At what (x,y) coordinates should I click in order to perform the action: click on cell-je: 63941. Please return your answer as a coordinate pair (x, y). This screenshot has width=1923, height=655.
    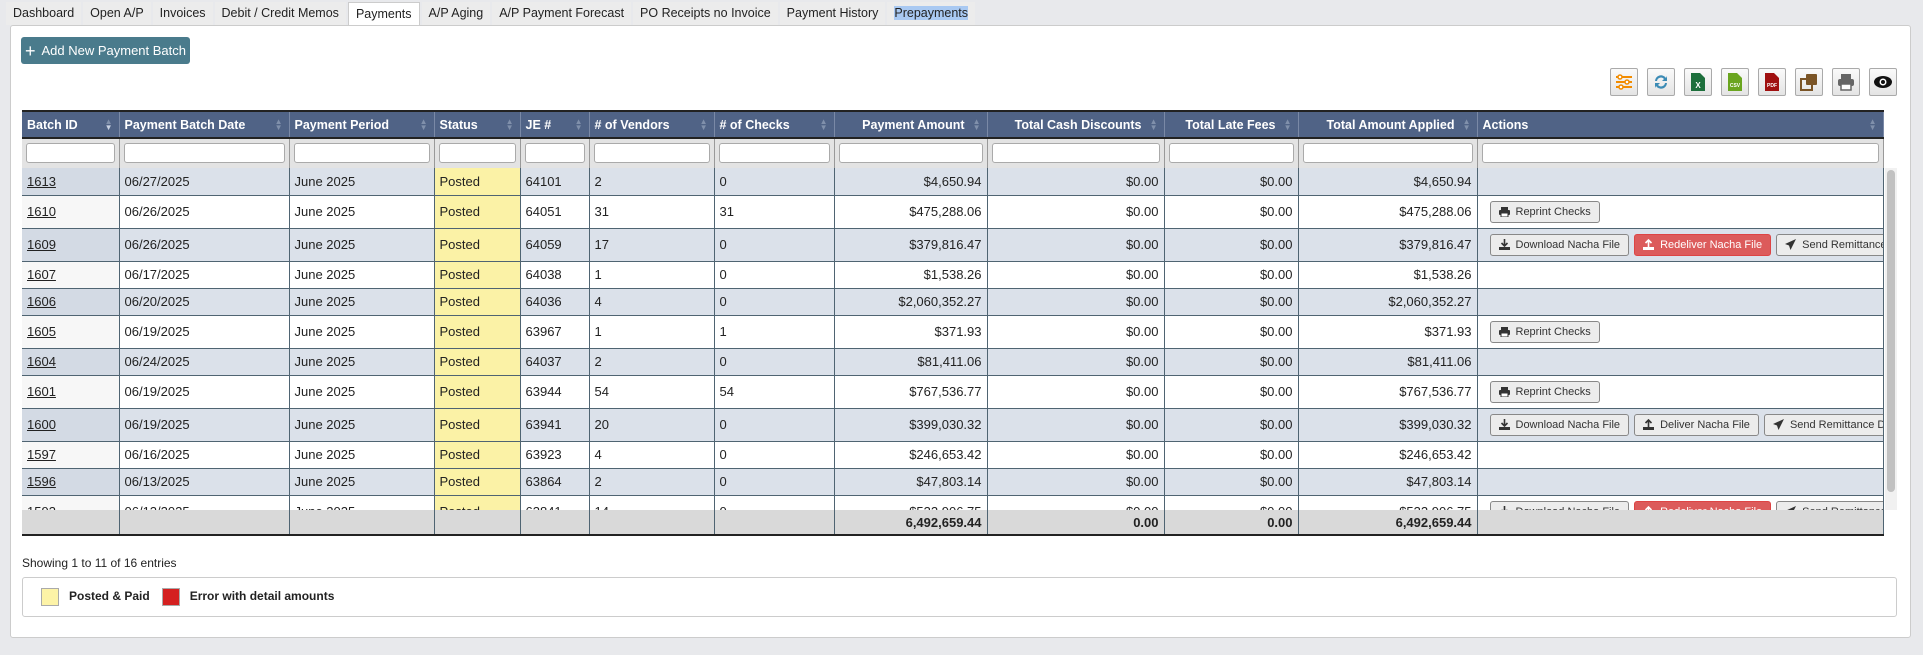
    Looking at the image, I should click on (555, 425).